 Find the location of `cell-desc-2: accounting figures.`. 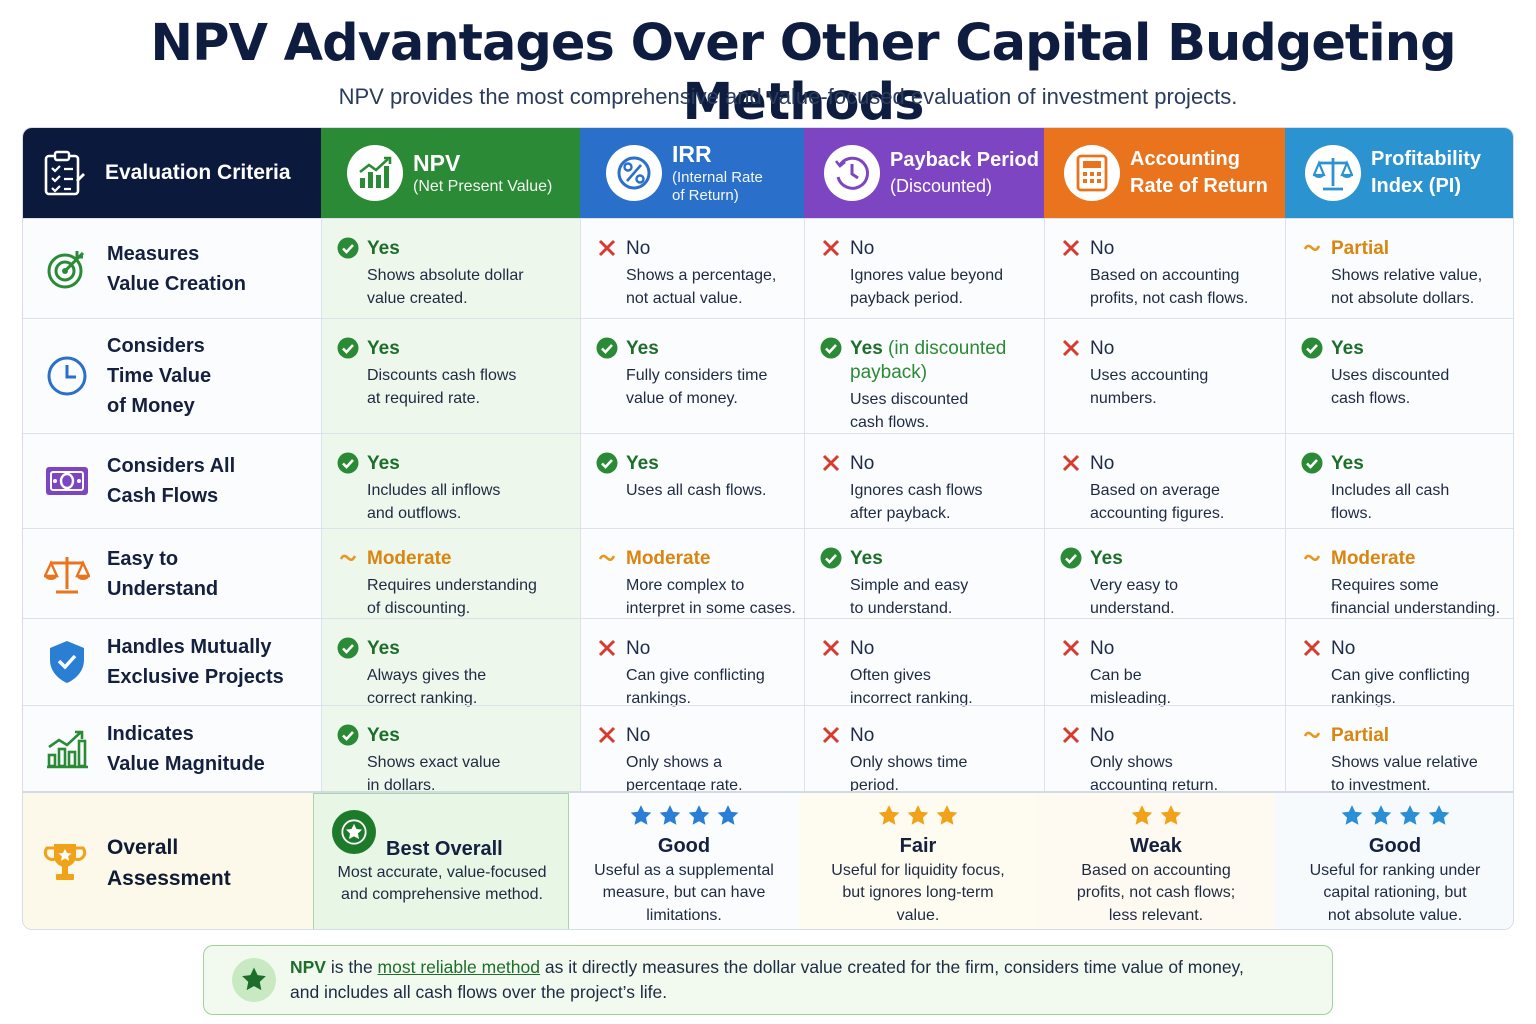

cell-desc-2: accounting figures. is located at coordinates (1157, 513).